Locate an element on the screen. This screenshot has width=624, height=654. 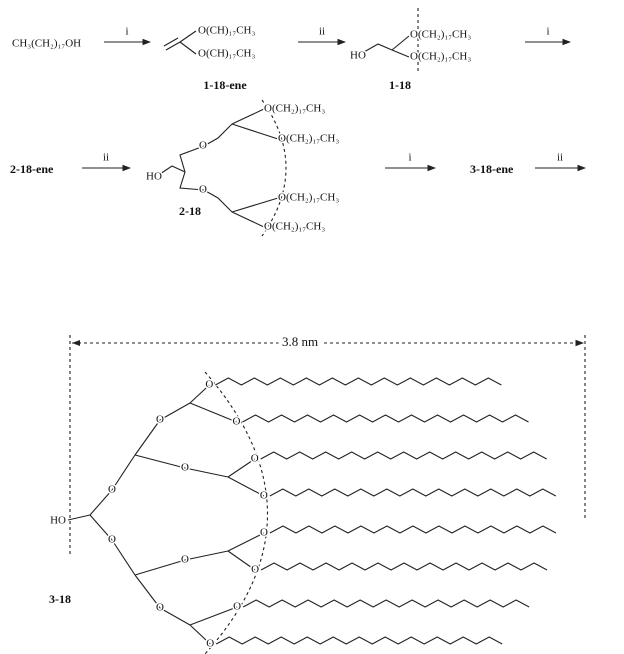
arc is located at coordinates (236, 512).